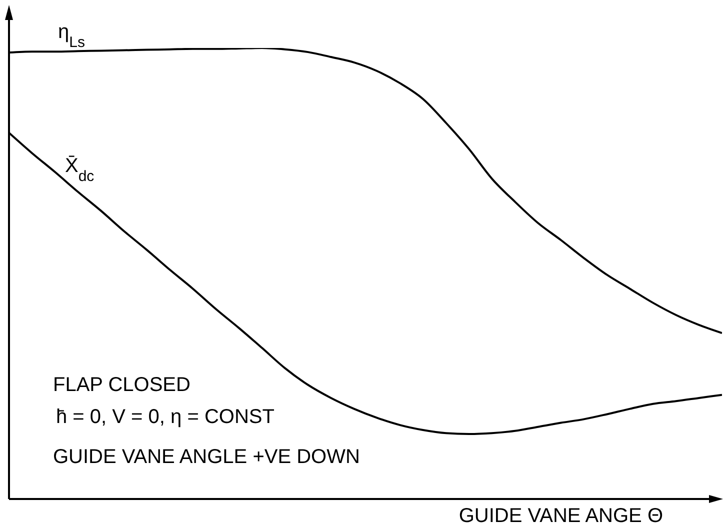  What do you see at coordinates (560, 516) in the screenshot?
I see `x-axis-title: GUIDE VANE ANGE Θ` at bounding box center [560, 516].